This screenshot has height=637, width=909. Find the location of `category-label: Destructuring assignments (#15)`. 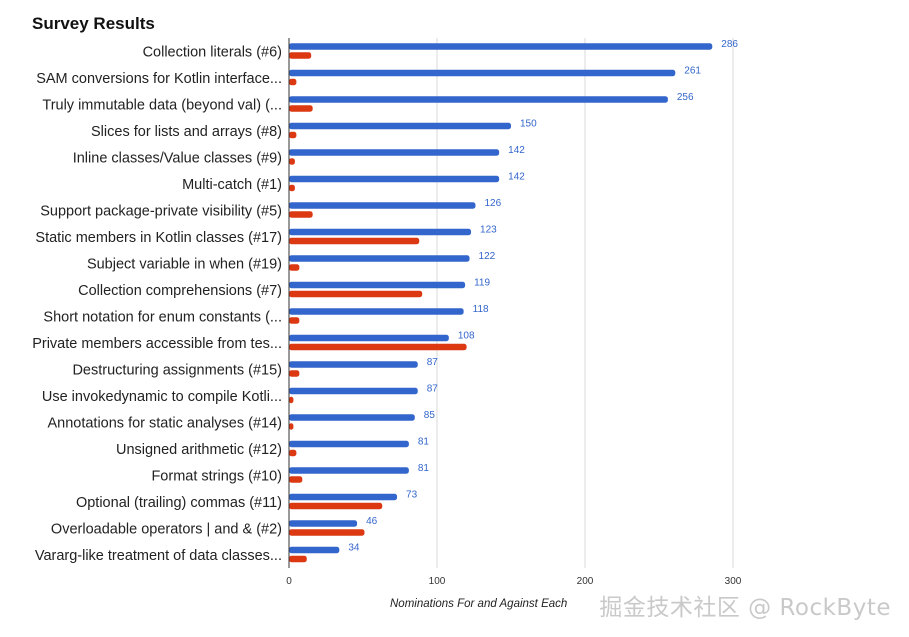

category-label: Destructuring assignments (#15) is located at coordinates (177, 370).